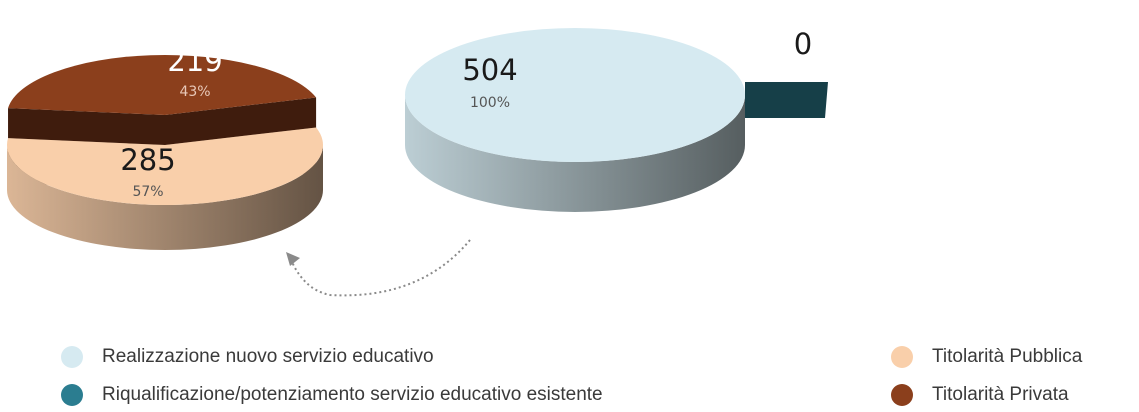 The width and height of the screenshot is (1139, 412). Describe the element at coordinates (489, 70) in the screenshot. I see `value-label: 504` at that location.